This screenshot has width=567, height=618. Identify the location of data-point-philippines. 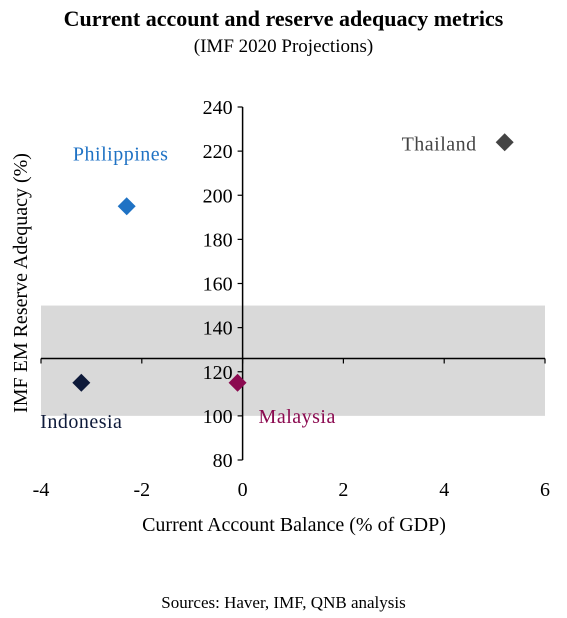
(126, 206).